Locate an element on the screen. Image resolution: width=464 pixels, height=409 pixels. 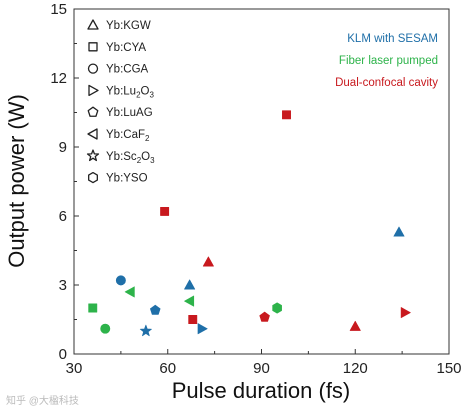
legend-item: Yb:Sc2O3 is located at coordinates (120, 157).